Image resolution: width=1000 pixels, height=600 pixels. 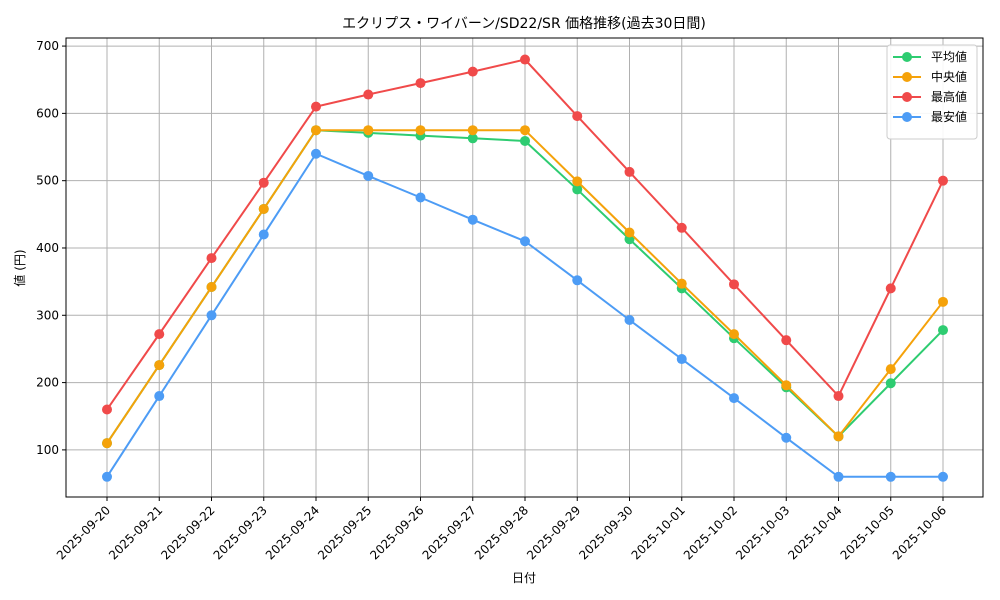 I want to click on legend-item: 中央値, so click(x=930, y=76).